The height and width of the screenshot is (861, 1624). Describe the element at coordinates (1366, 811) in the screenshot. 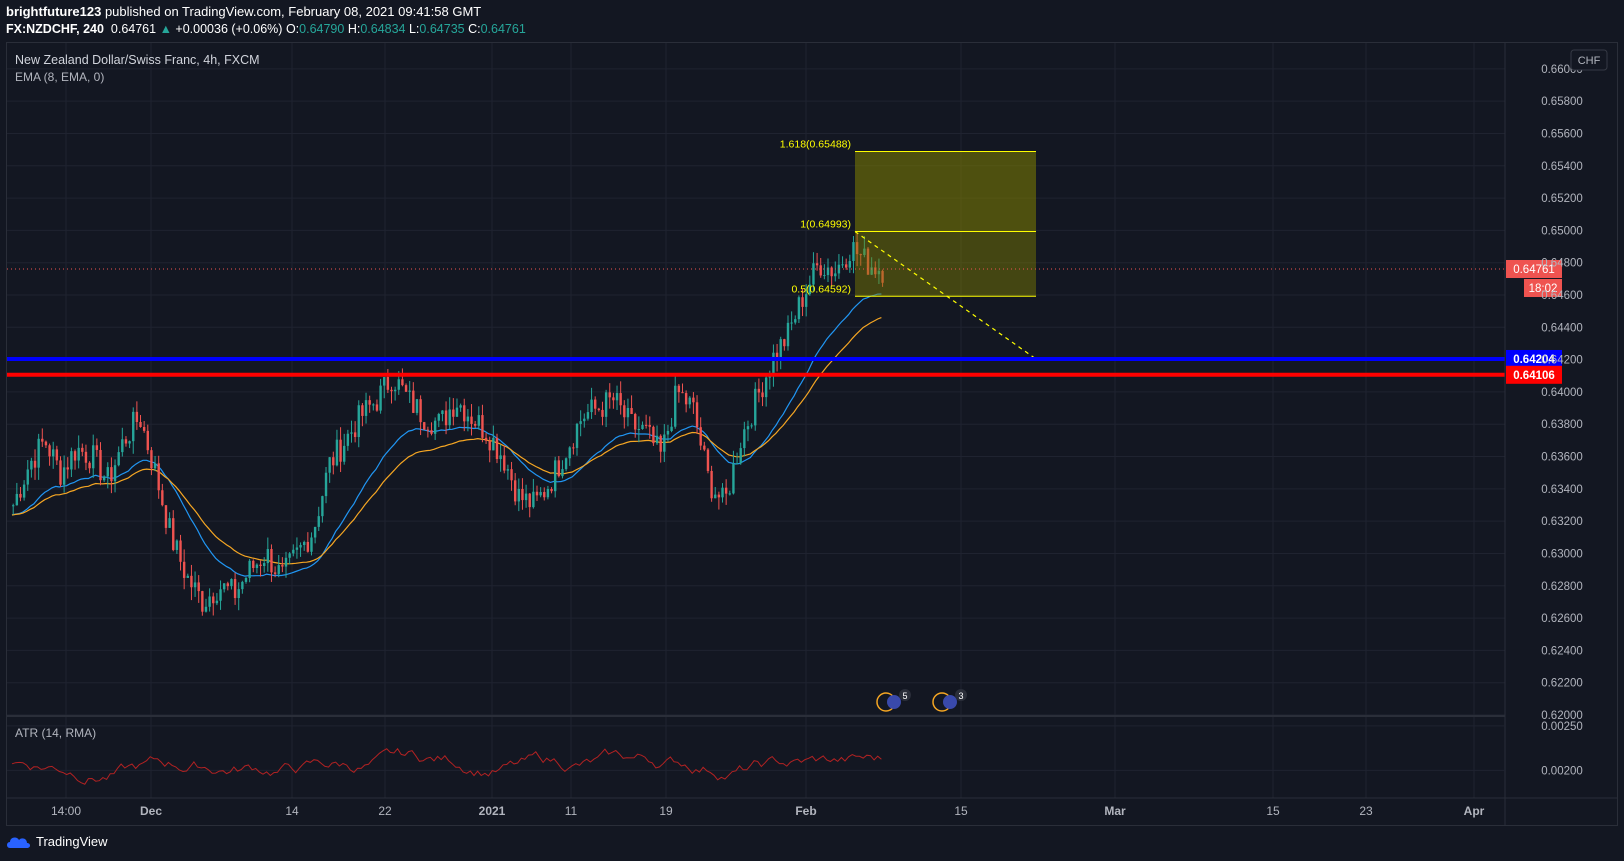

I see `time-tick-label: 23` at that location.